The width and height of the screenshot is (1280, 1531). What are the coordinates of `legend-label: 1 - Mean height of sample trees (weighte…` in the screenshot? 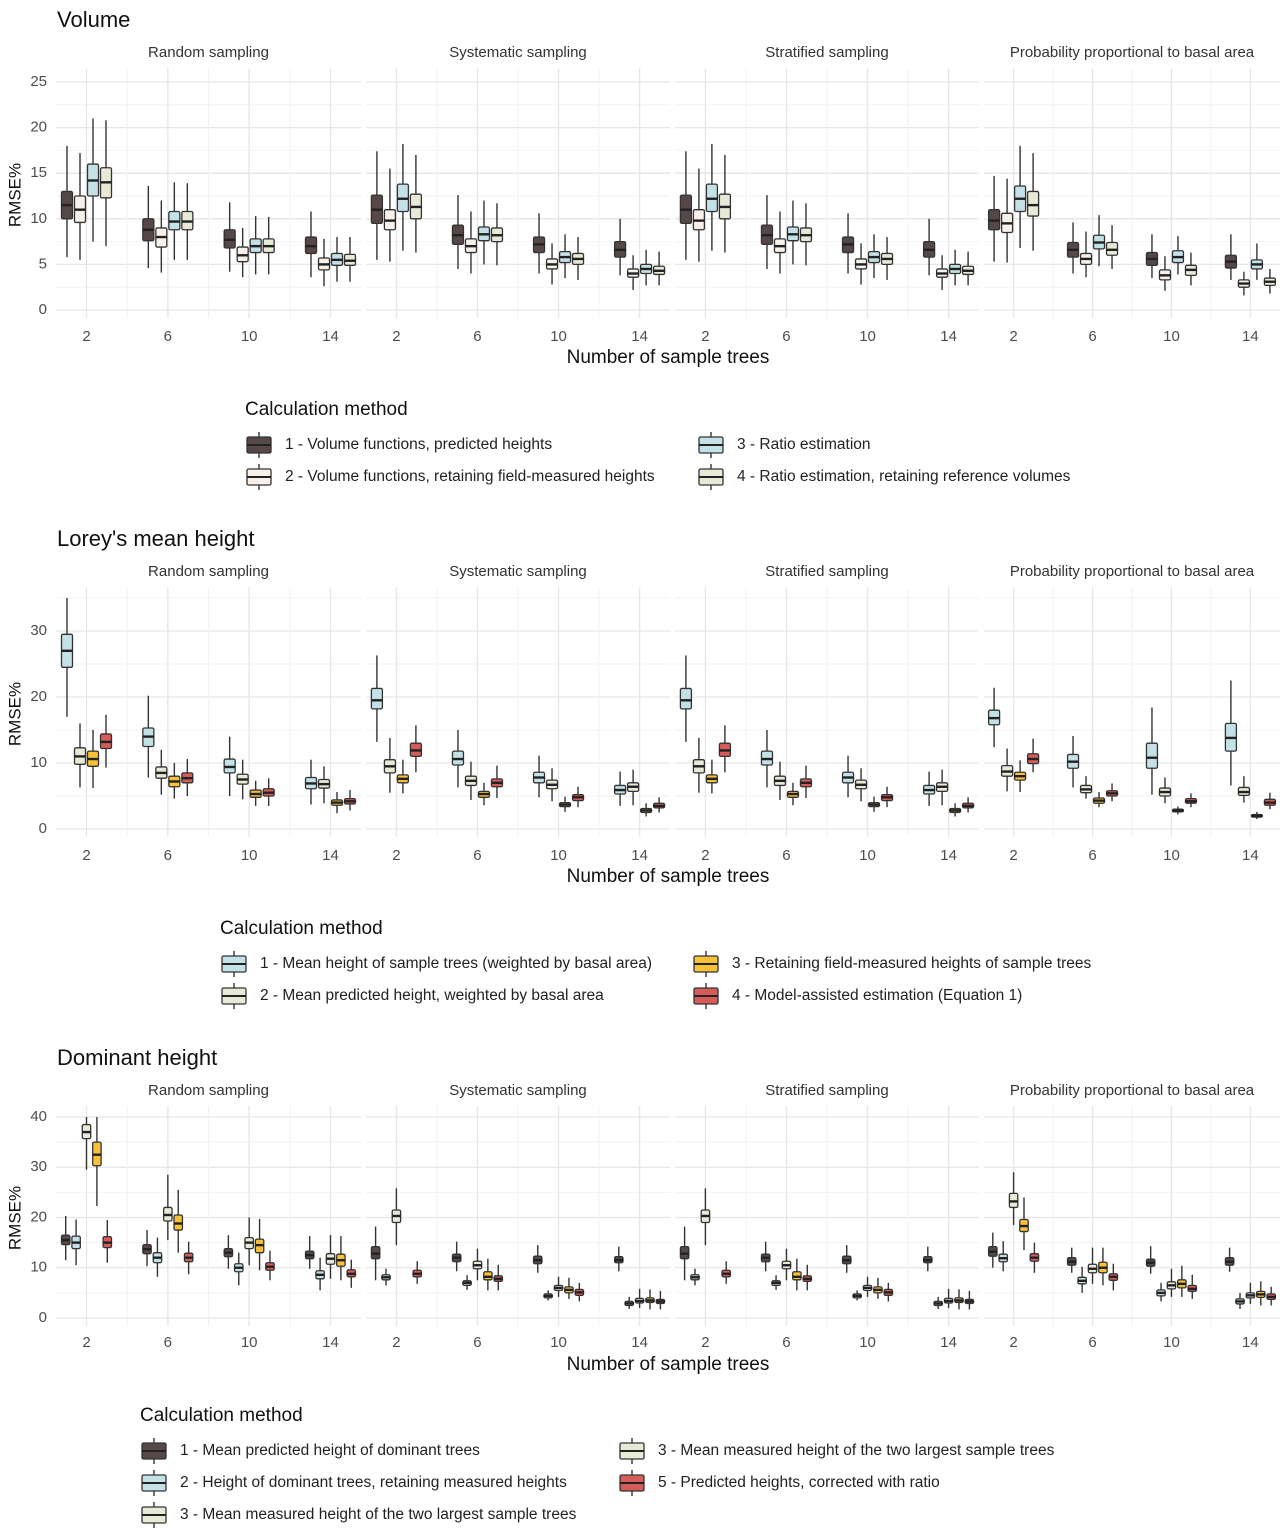 It's located at (456, 963).